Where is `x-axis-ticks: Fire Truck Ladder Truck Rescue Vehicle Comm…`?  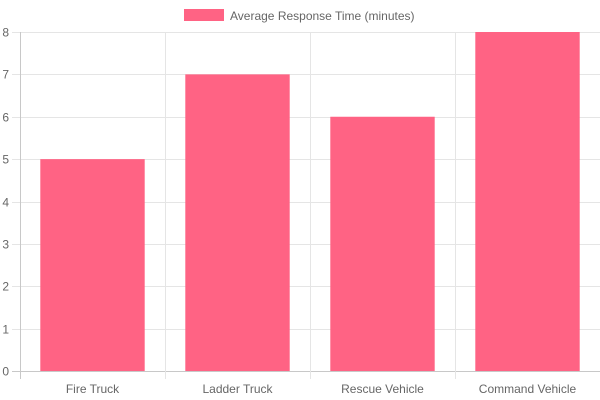
x-axis-ticks: Fire Truck Ladder Truck Rescue Vehicle Comm… is located at coordinates (321, 389).